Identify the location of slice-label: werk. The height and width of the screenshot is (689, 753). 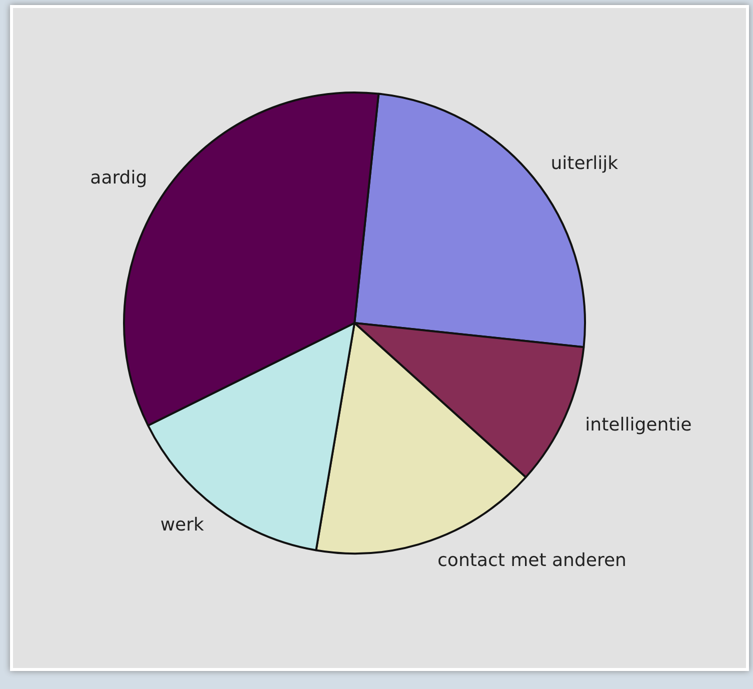
(182, 525).